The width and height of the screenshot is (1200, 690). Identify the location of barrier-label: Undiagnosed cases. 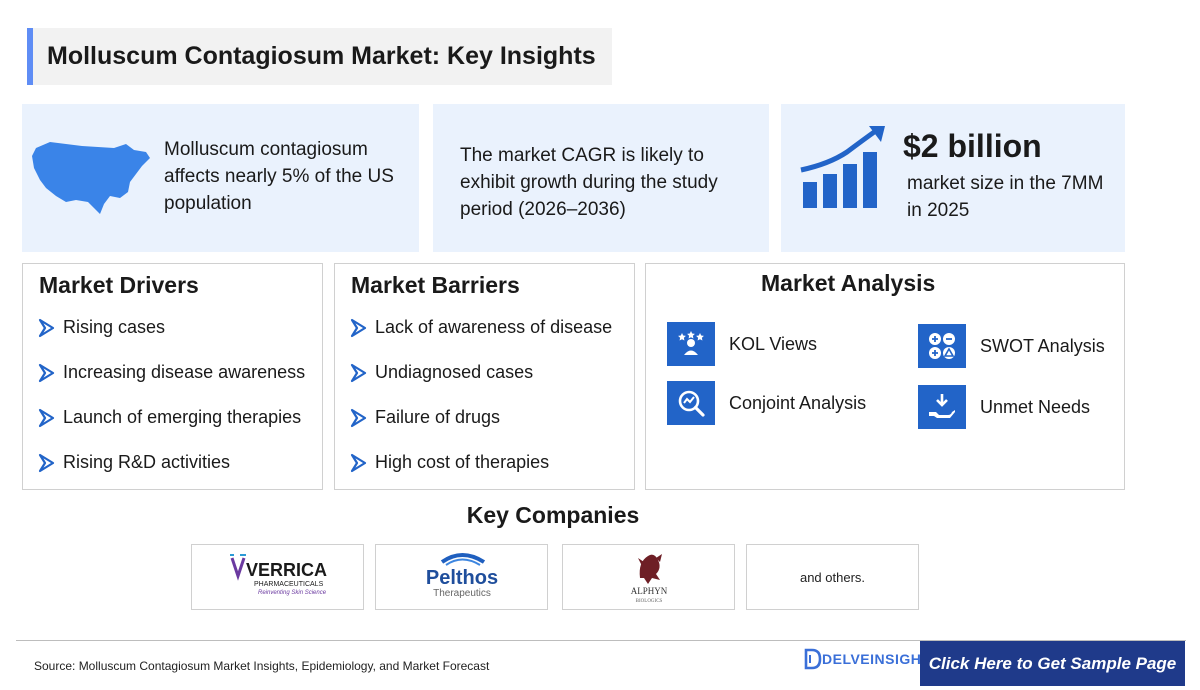
(454, 372).